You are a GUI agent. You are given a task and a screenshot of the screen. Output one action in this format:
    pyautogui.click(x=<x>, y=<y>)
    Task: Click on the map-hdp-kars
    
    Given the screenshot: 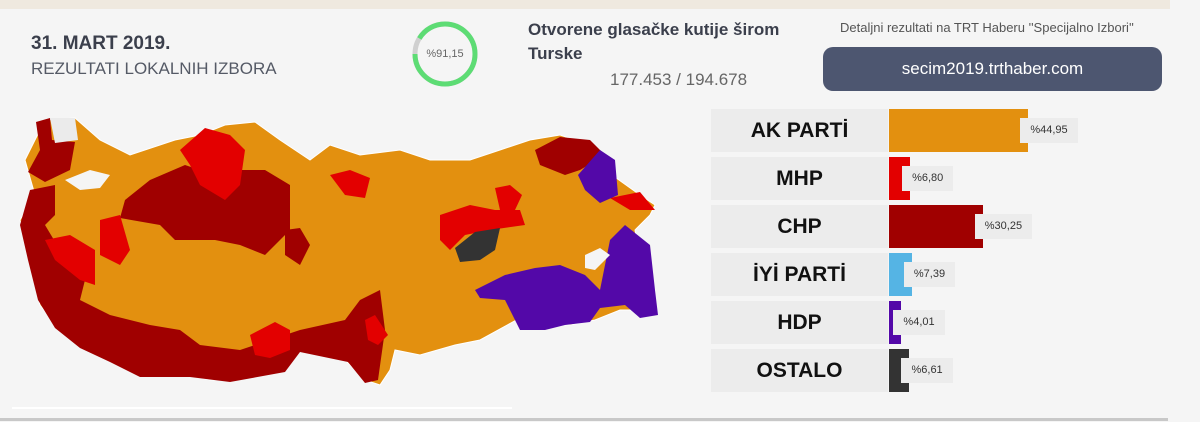 What is the action you would take?
    pyautogui.click(x=598, y=176)
    